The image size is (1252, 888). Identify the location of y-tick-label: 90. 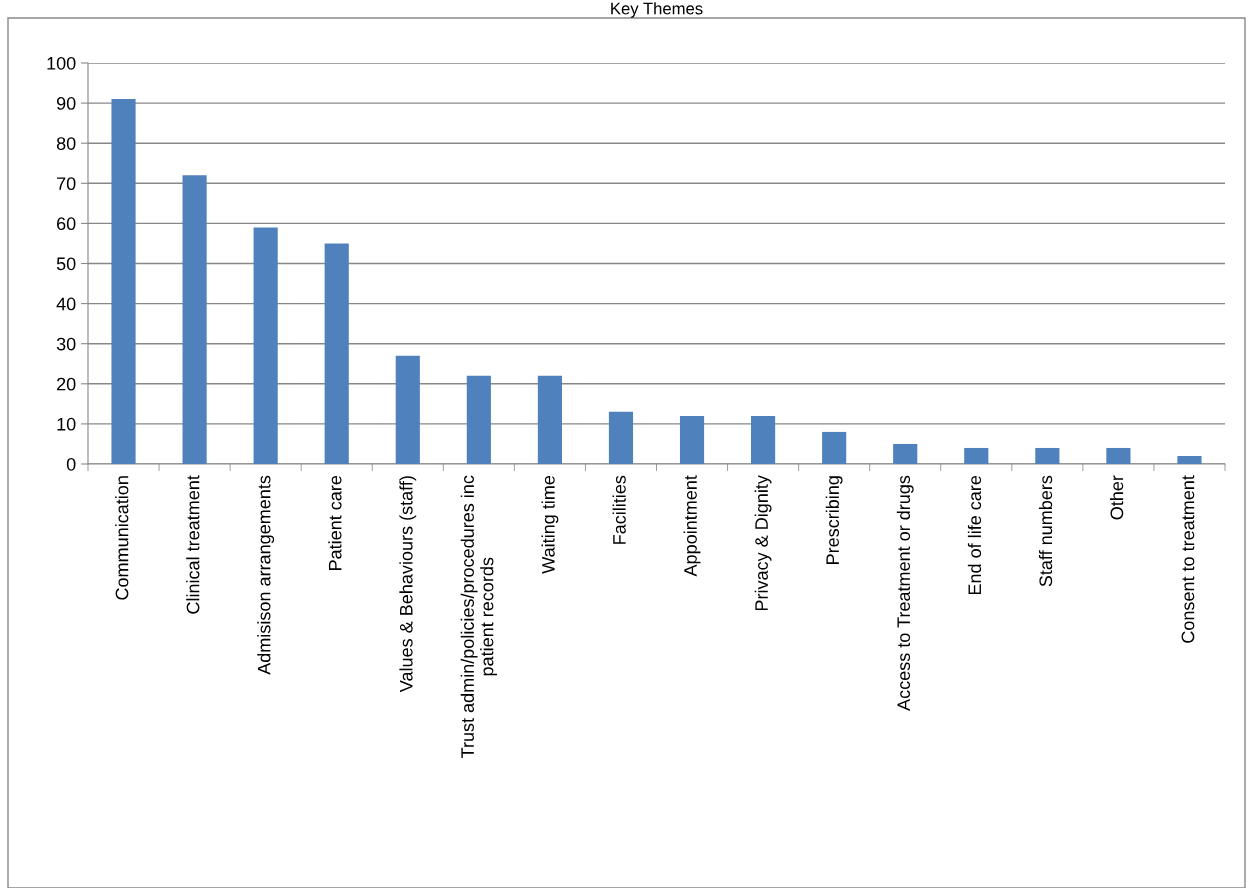
(66, 103).